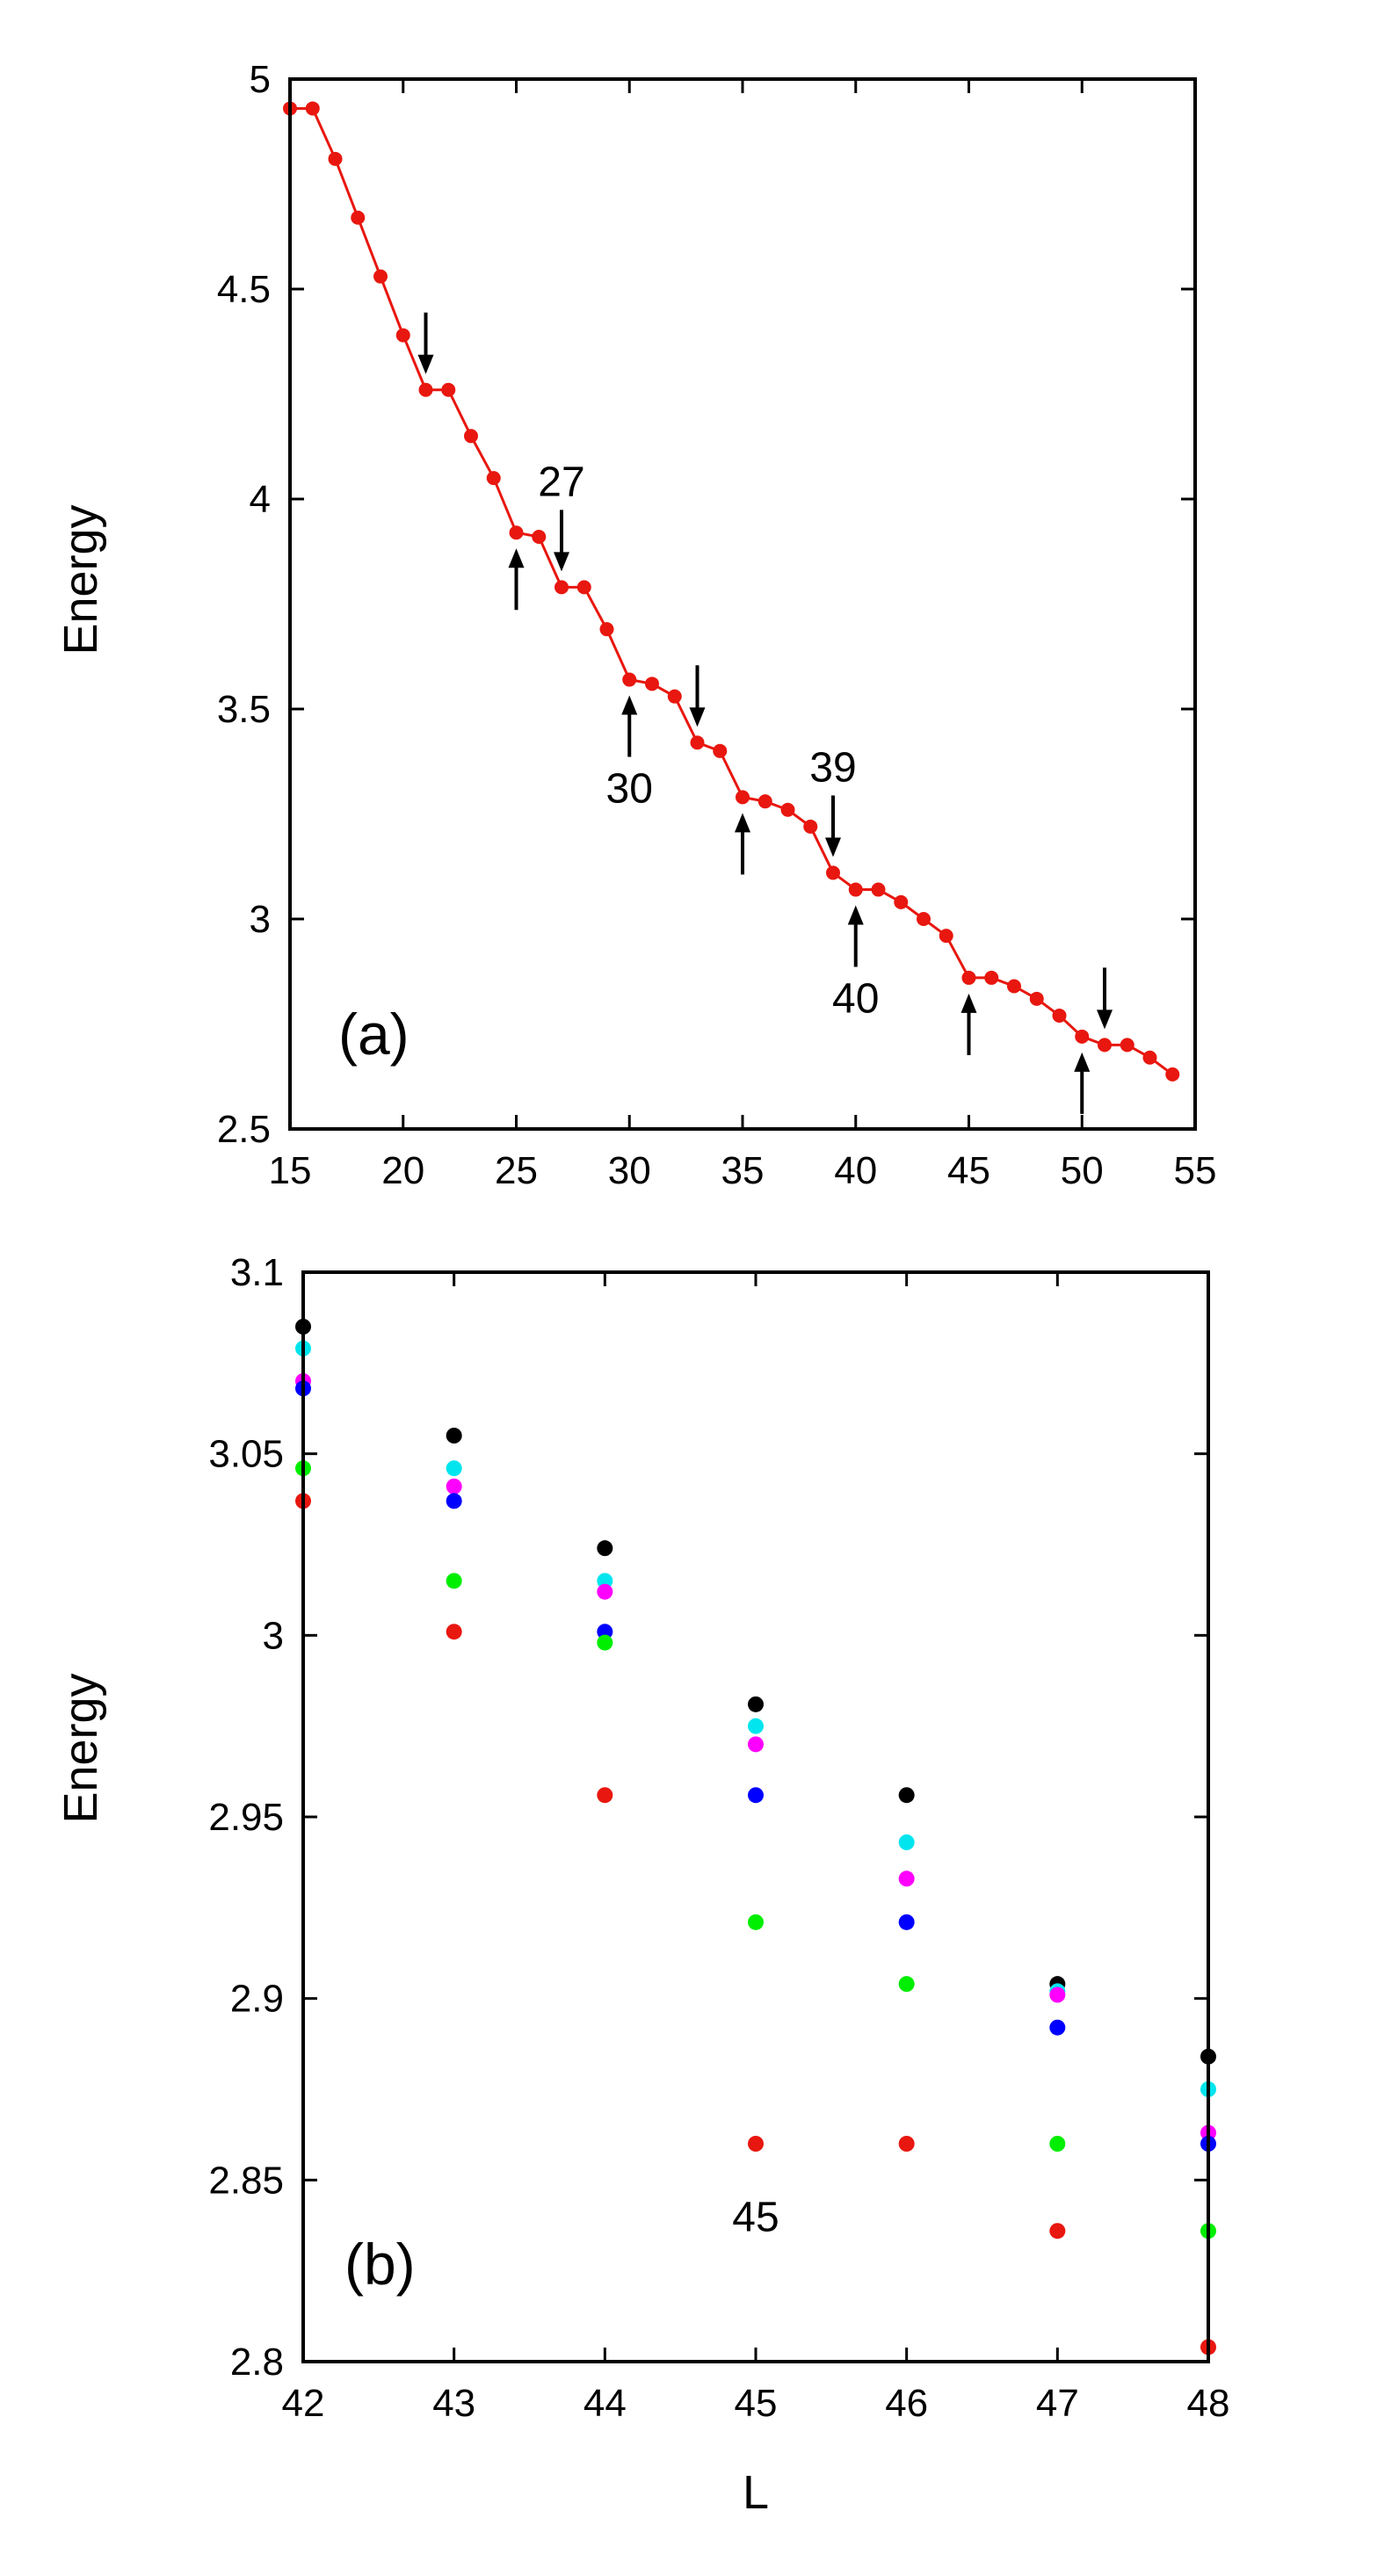 The width and height of the screenshot is (1399, 2576). I want to click on y-tick-label: 2.8, so click(257, 2362).